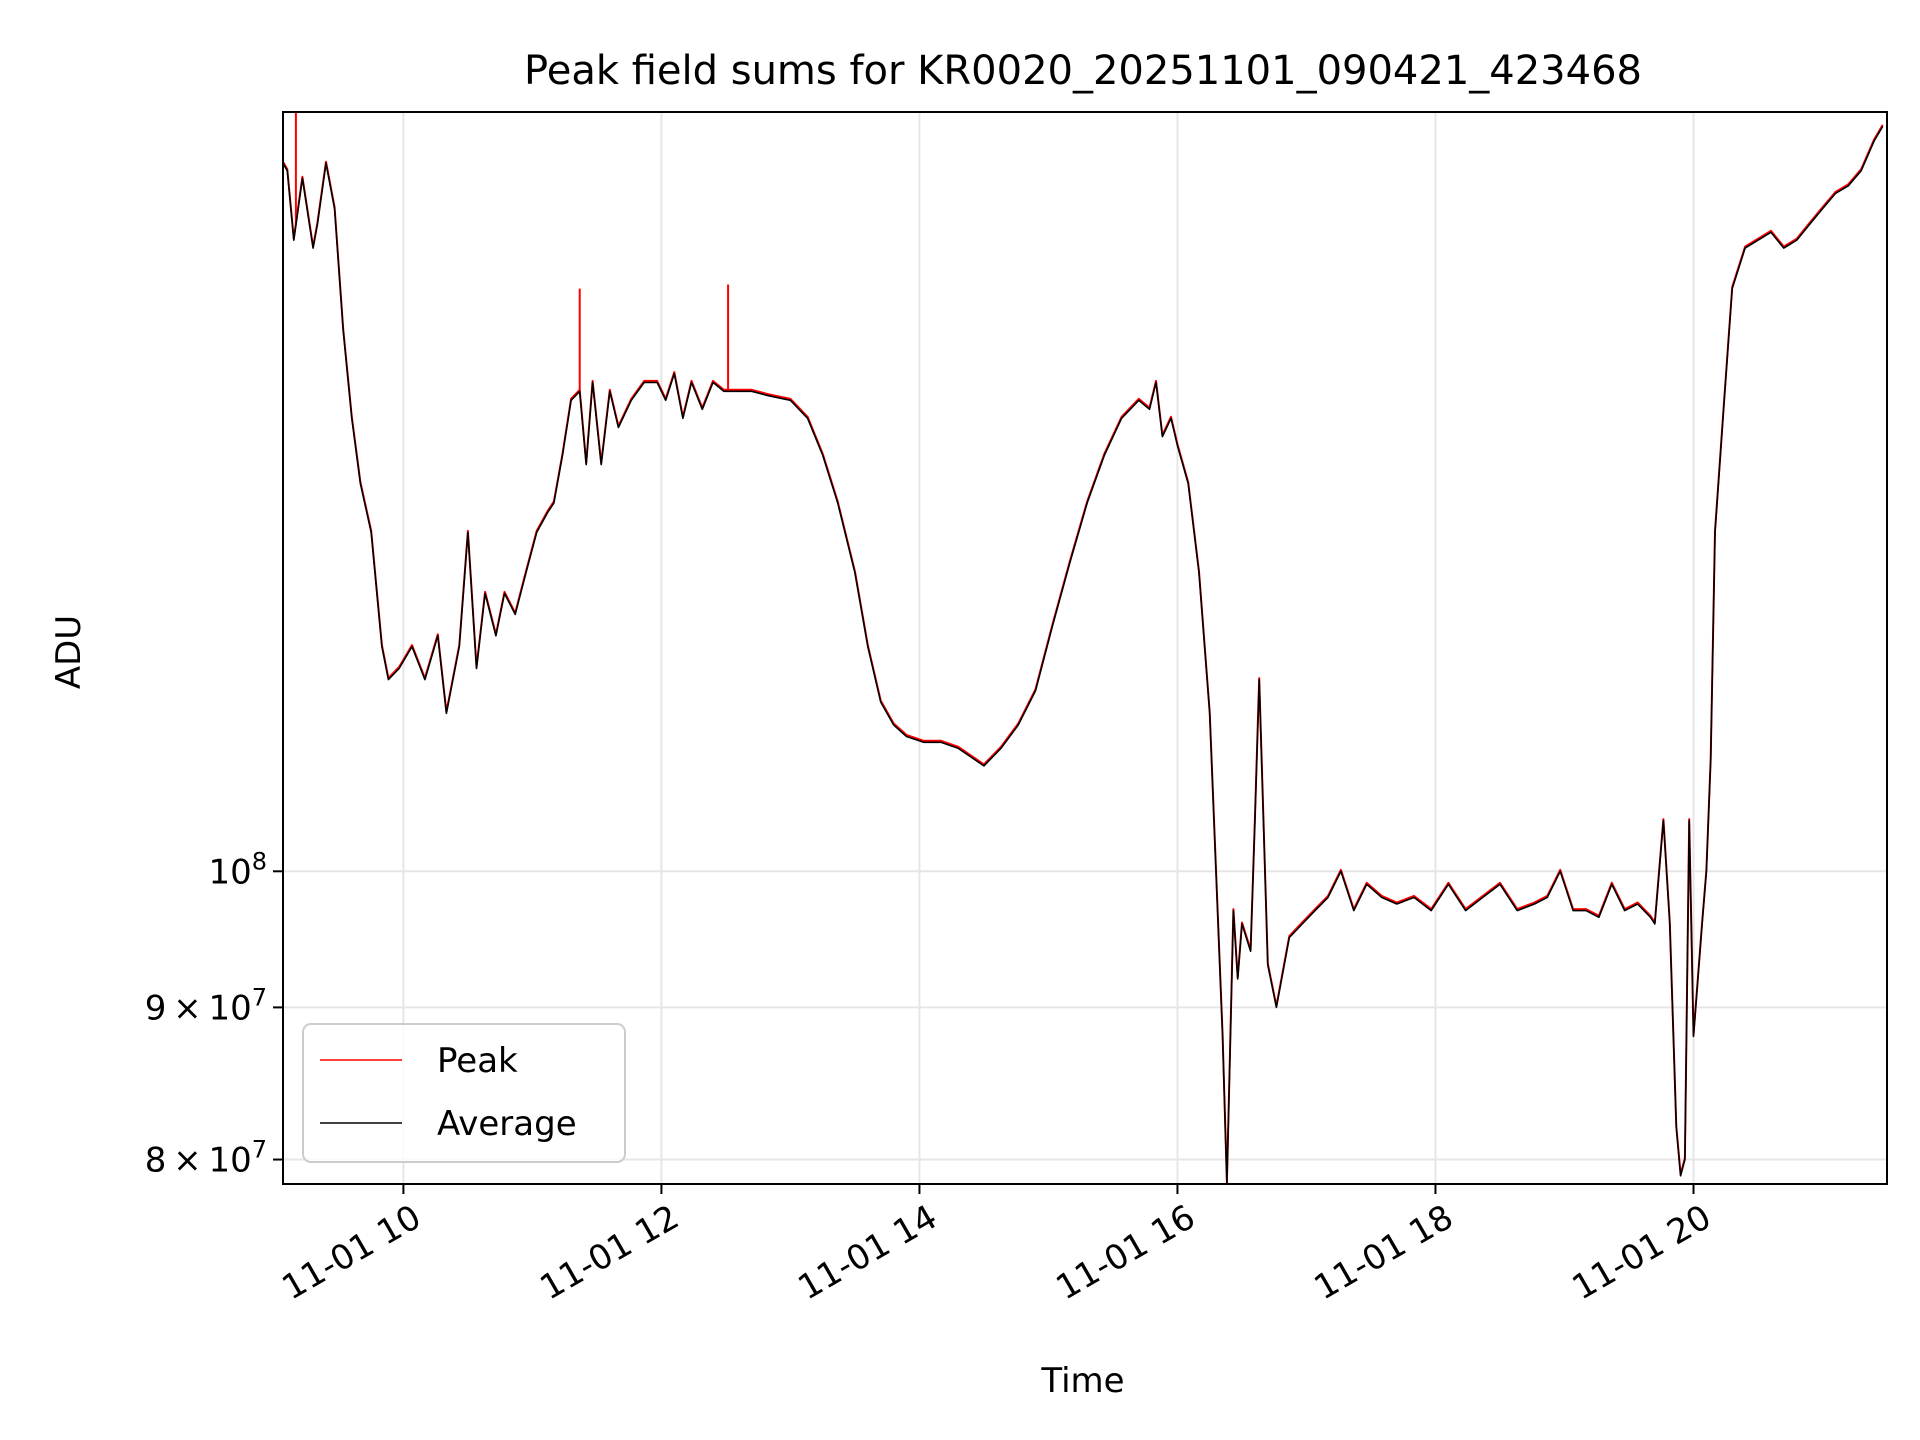 The height and width of the screenshot is (1440, 1920). Describe the element at coordinates (507, 1124) in the screenshot. I see `legend-label-average: Average` at that location.